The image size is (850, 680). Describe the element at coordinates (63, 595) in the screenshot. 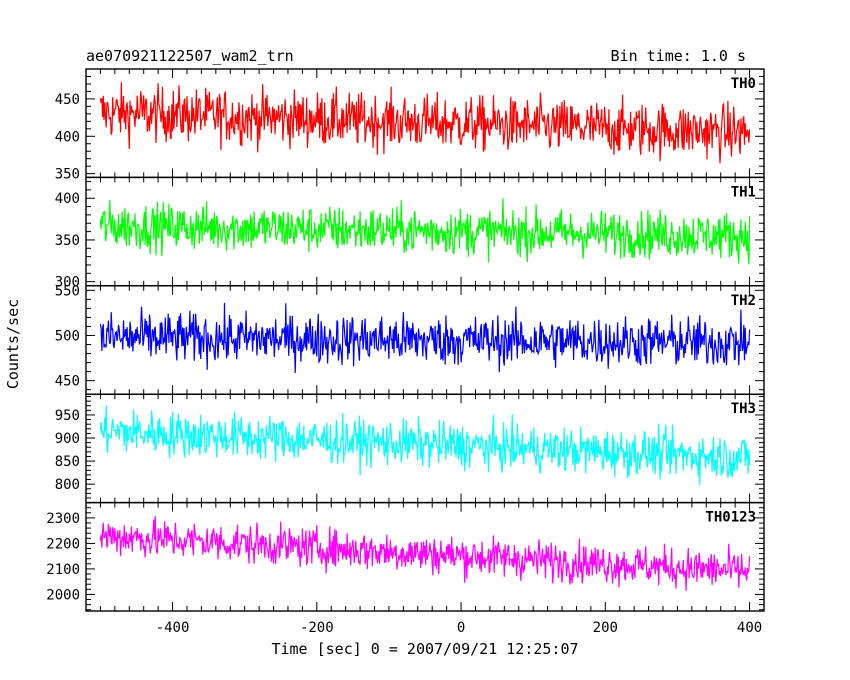

I see `y-tick-label-th0123: 2000` at that location.